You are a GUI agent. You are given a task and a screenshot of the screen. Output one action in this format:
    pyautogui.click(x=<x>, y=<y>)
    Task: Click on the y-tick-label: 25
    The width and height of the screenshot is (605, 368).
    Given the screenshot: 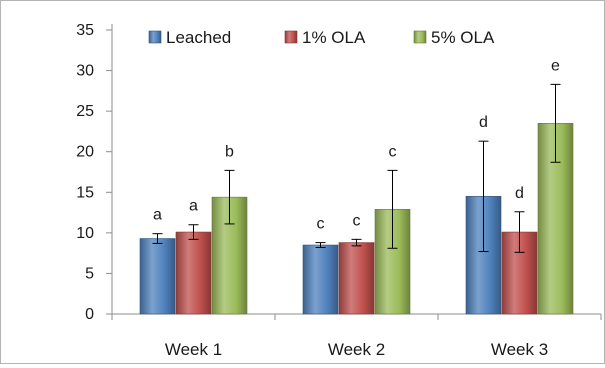 What is the action you would take?
    pyautogui.click(x=85, y=111)
    